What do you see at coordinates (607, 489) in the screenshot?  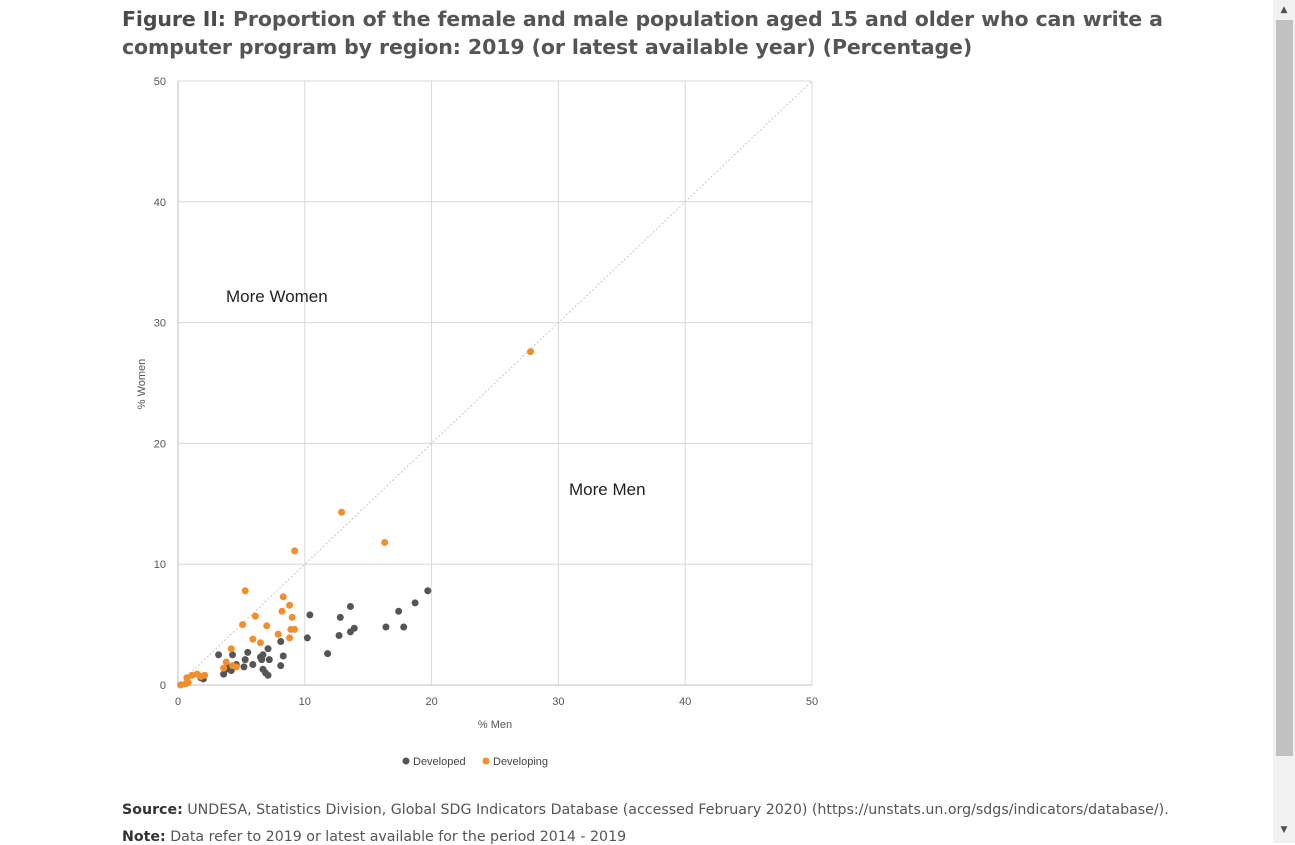 I see `annotation-more-men: More Men` at bounding box center [607, 489].